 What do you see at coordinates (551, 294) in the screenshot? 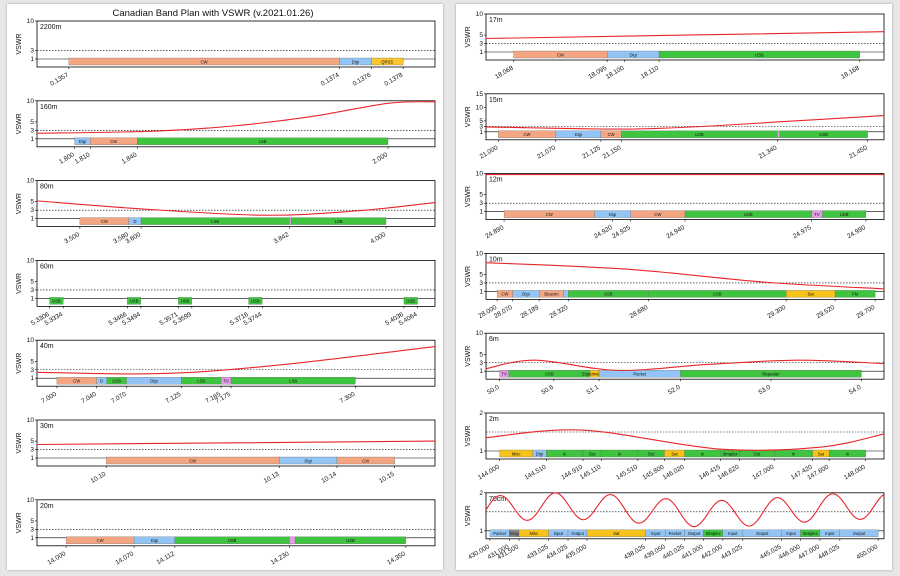
I see `segment-label: Beacon` at bounding box center [551, 294].